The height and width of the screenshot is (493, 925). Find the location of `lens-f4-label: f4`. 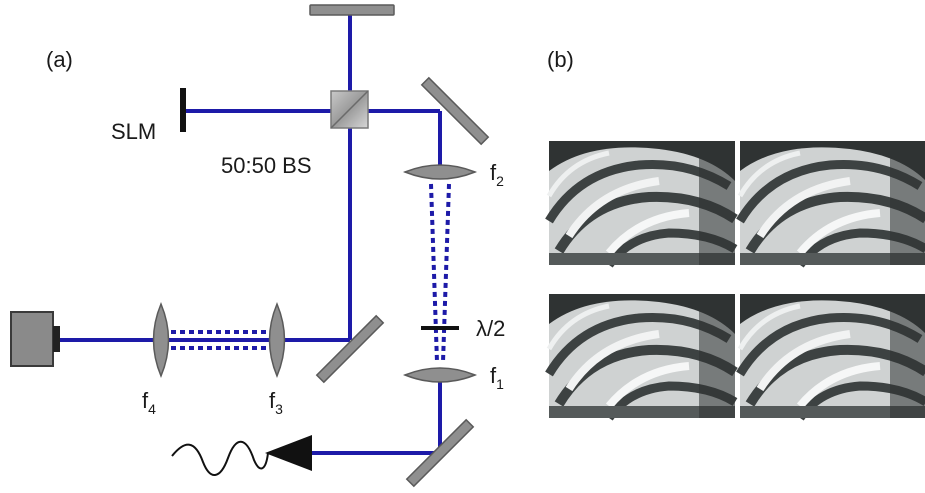

lens-f4-label: f4 is located at coordinates (149, 402).